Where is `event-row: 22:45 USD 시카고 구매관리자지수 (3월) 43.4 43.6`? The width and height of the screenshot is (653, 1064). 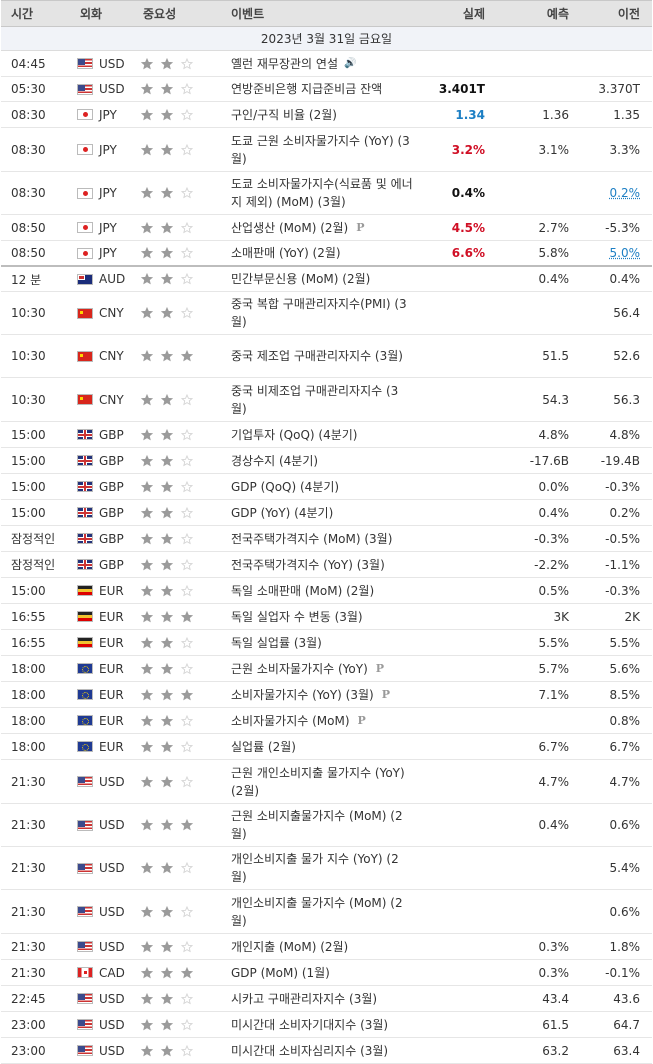
event-row: 22:45 USD 시카고 구매관리자지수 (3월) 43.4 43.6 is located at coordinates (326, 999).